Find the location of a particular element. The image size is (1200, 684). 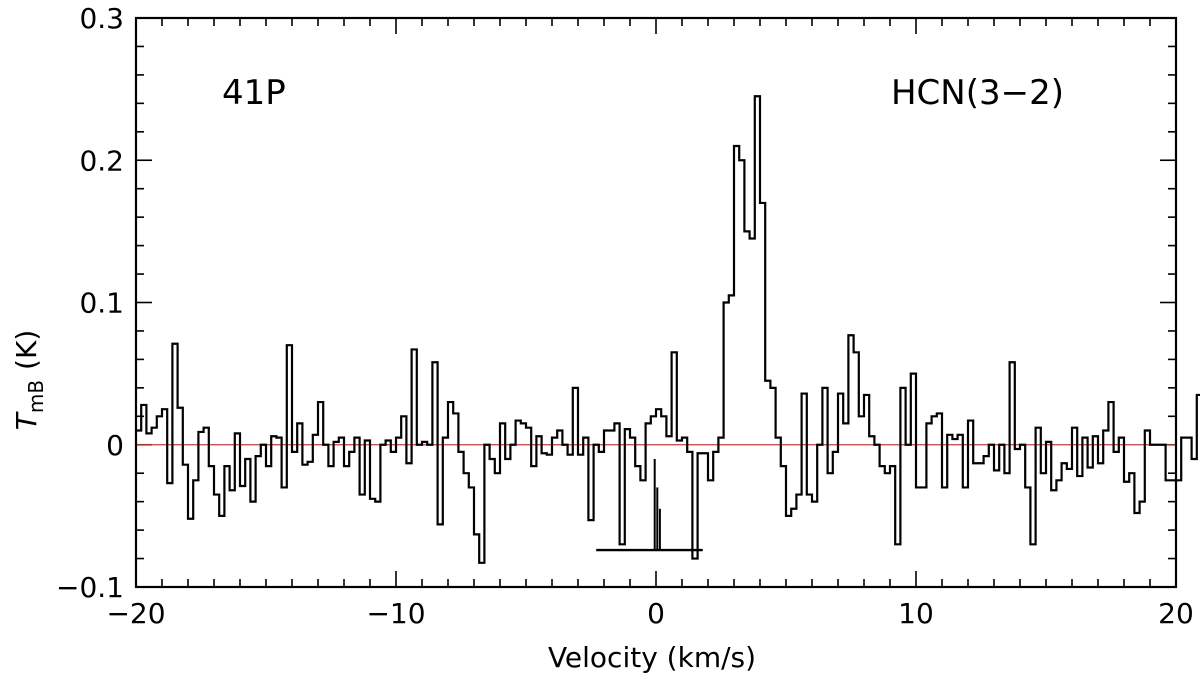

y-tick-label: 0.2 is located at coordinates (101, 160).